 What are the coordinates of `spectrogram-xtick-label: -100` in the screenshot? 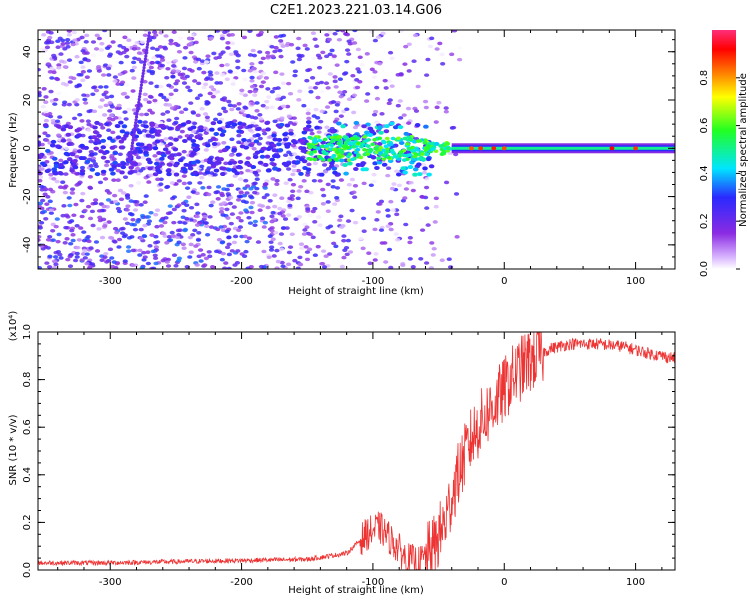 It's located at (373, 281).